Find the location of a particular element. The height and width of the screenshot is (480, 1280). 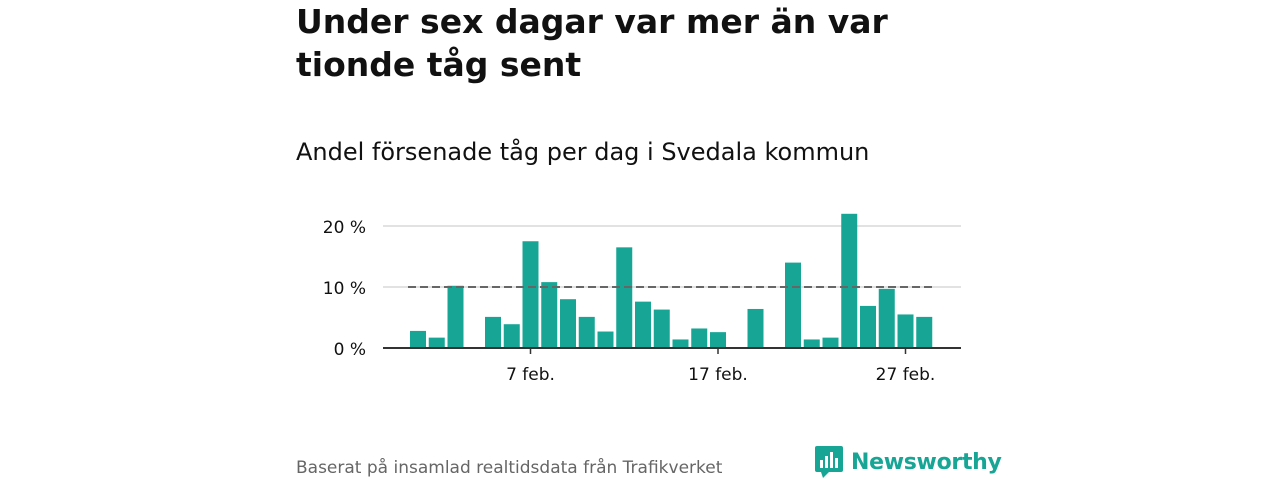

x-tick-label: 27 feb. is located at coordinates (906, 375).